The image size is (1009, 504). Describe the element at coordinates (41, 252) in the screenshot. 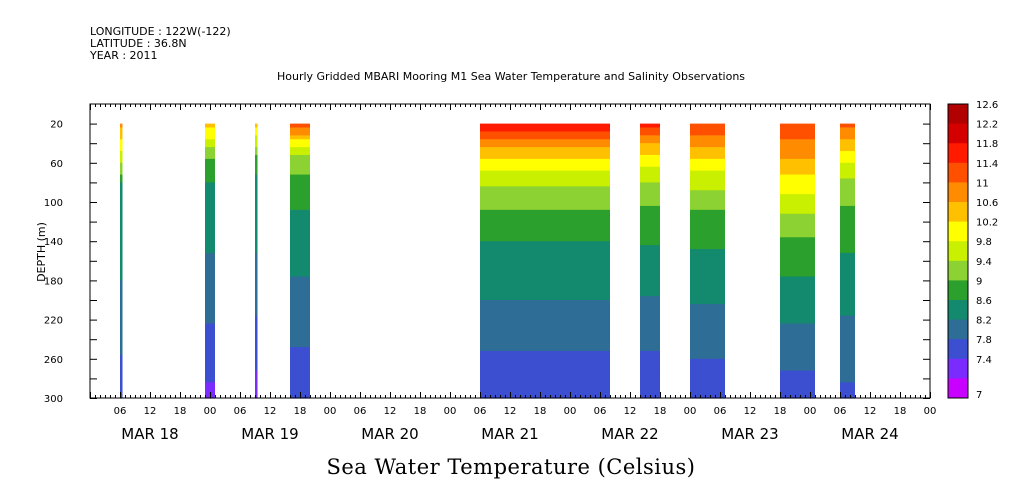

I see `y-axis-label: DEPTH (m)` at that location.